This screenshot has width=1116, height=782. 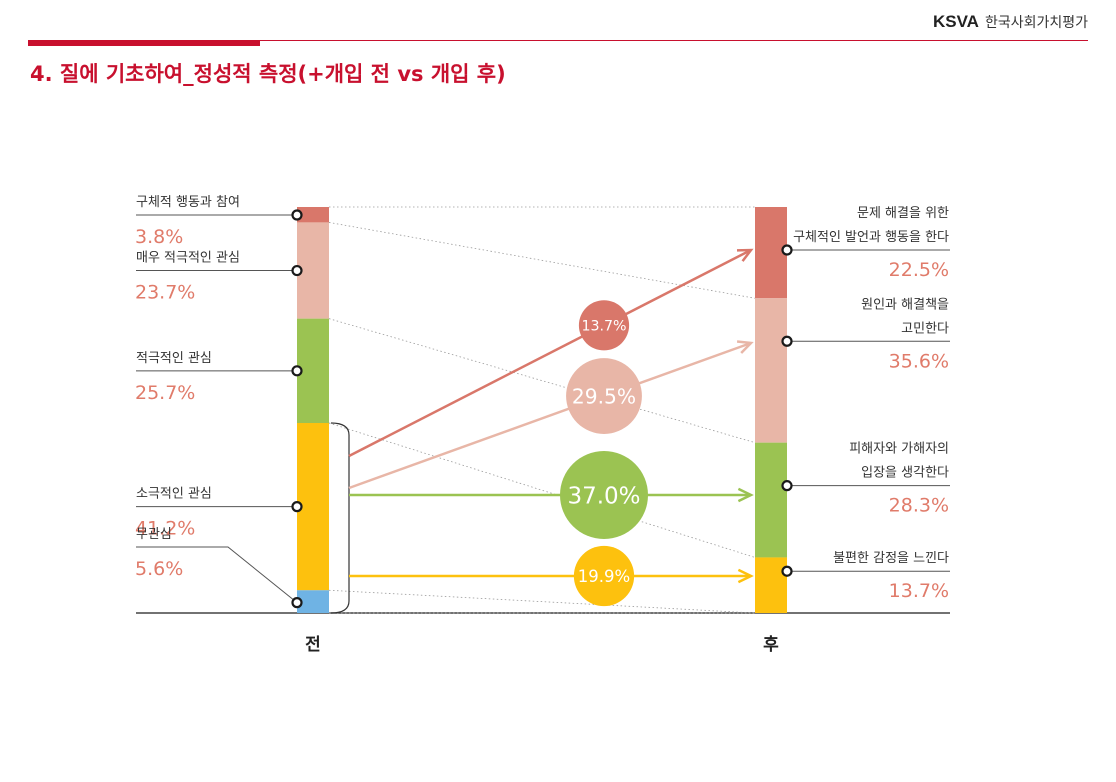 What do you see at coordinates (165, 393) in the screenshot?
I see `left-value-2: 25.7%` at bounding box center [165, 393].